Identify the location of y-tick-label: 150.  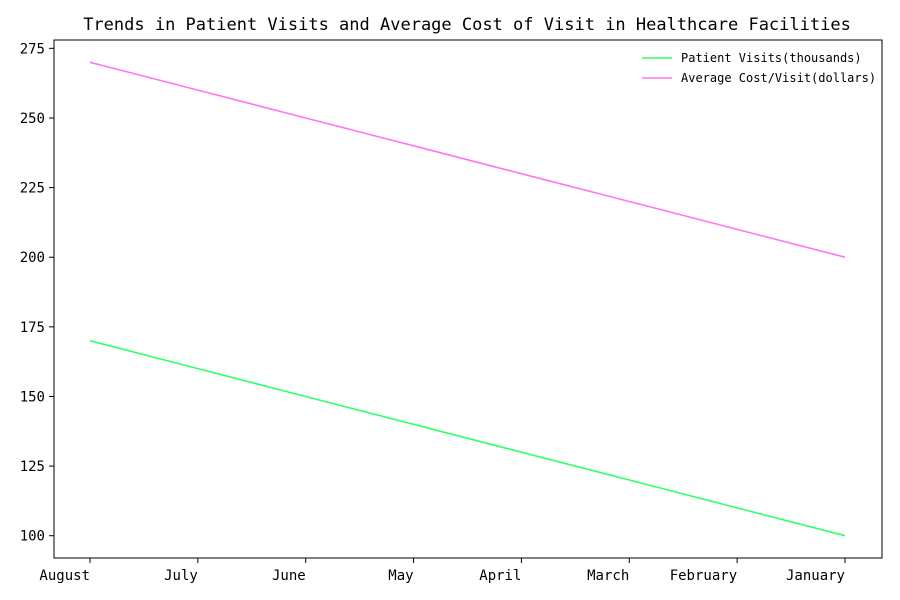
(32, 397).